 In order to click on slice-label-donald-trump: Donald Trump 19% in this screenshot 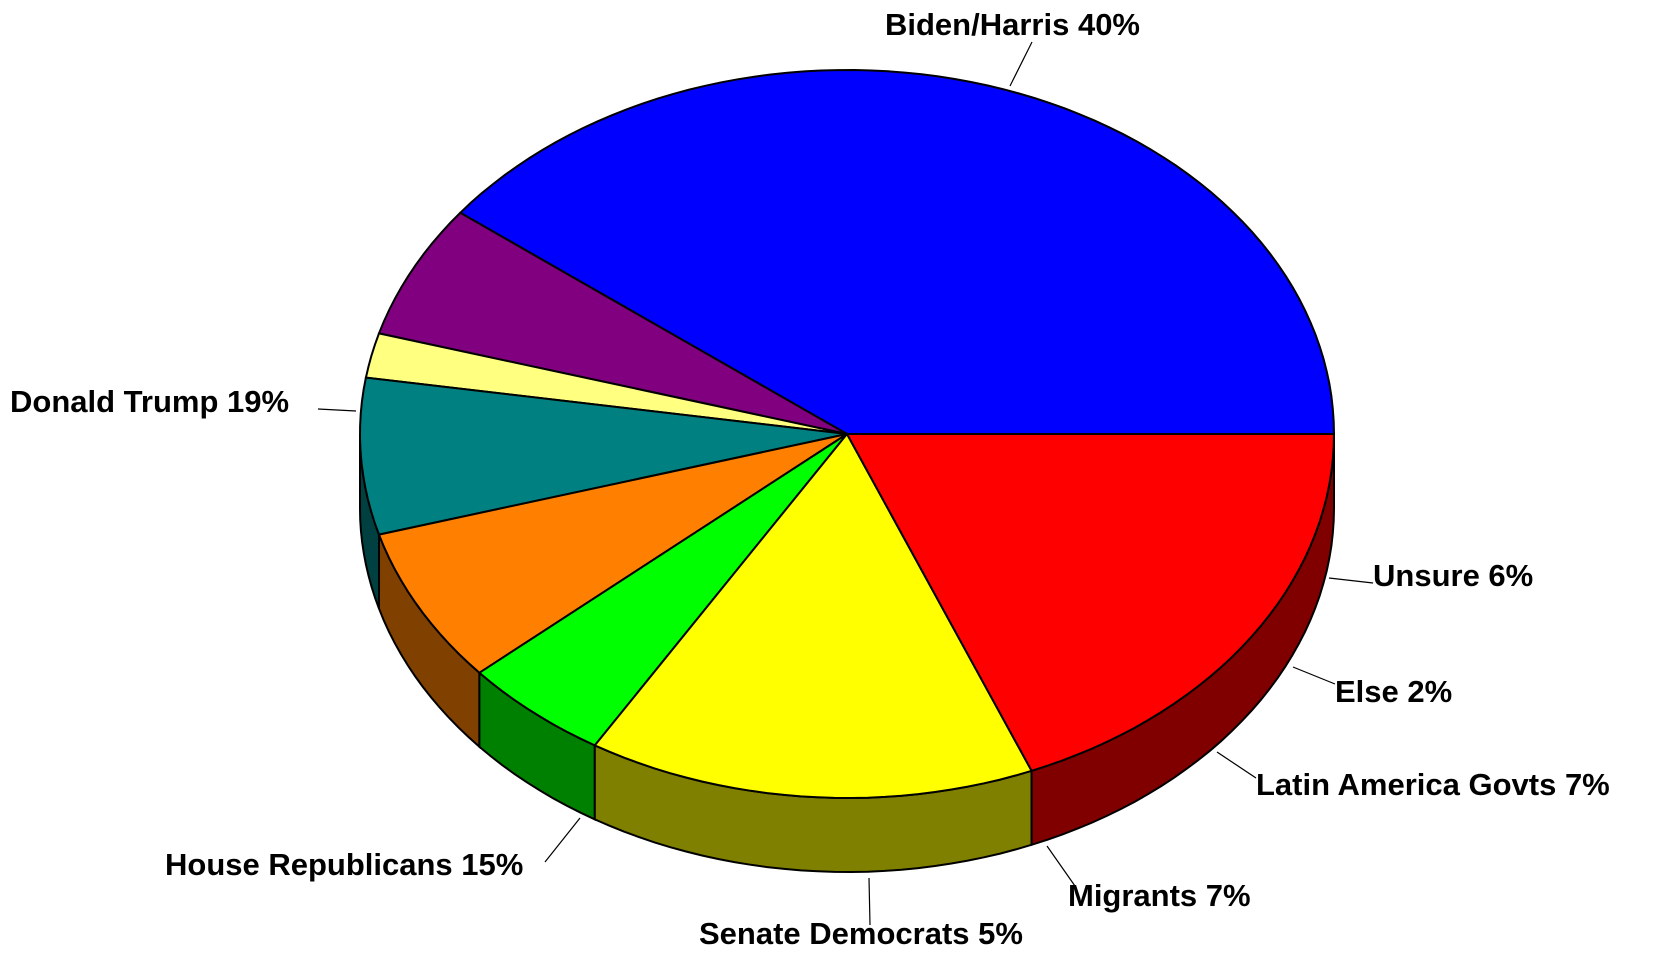, I will do `click(149, 401)`.